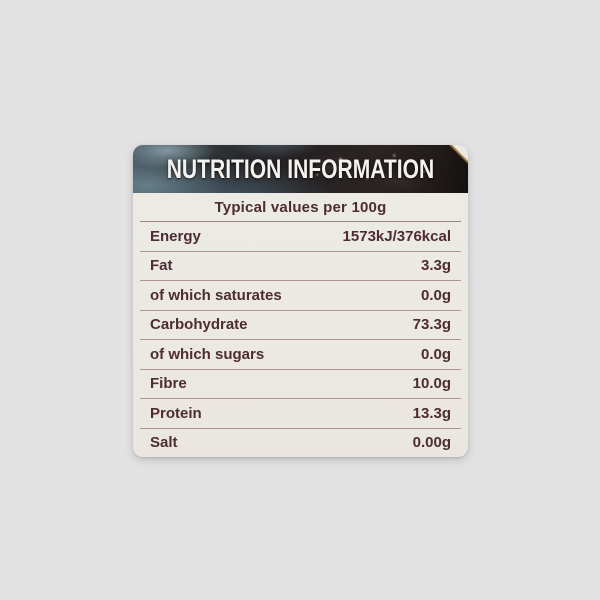  I want to click on nutrient-value: 10.0g, so click(431, 384).